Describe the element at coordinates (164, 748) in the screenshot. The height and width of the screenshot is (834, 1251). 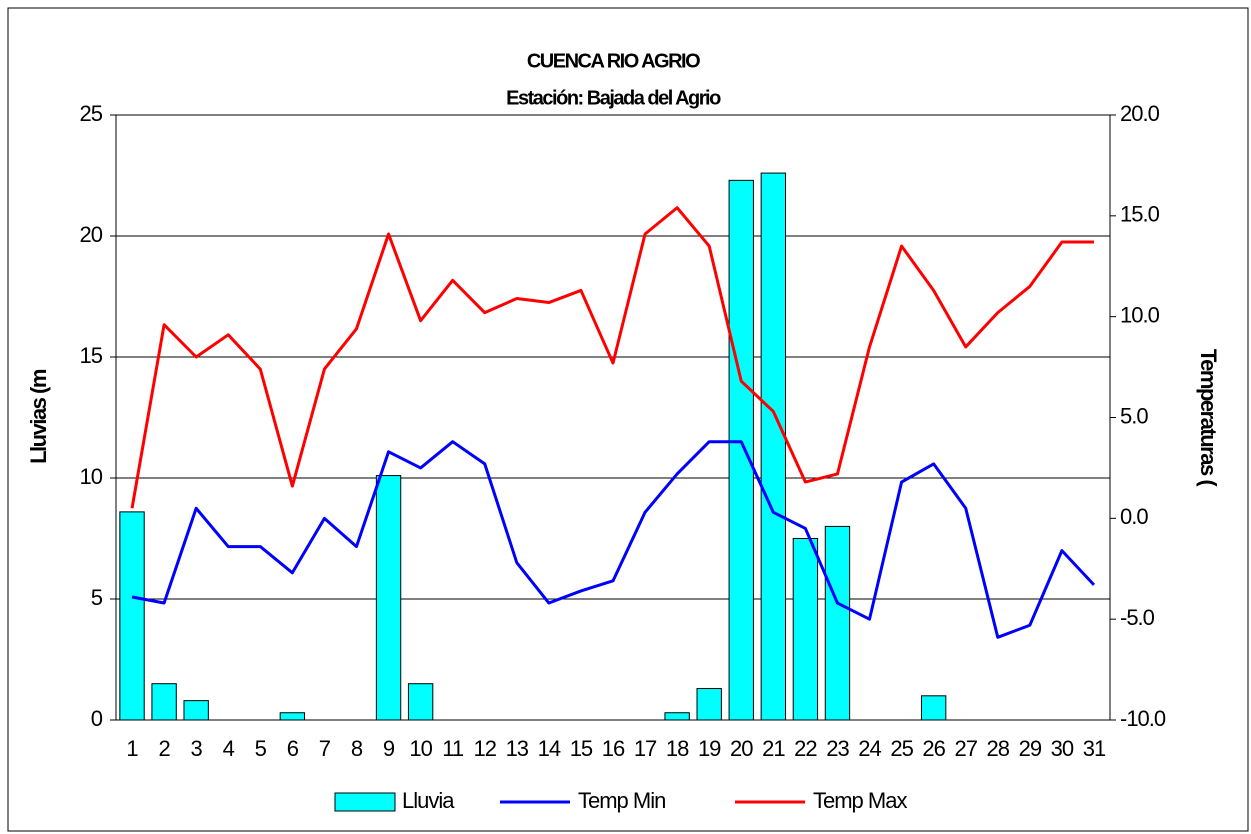
I see `x-tick-label: 2` at that location.